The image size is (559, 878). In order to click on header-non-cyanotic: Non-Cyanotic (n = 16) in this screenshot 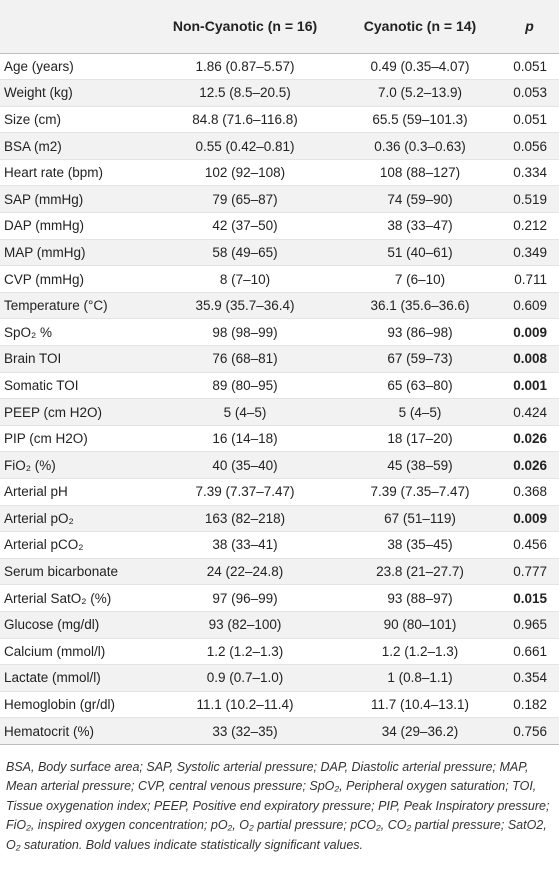, I will do `click(245, 27)`.